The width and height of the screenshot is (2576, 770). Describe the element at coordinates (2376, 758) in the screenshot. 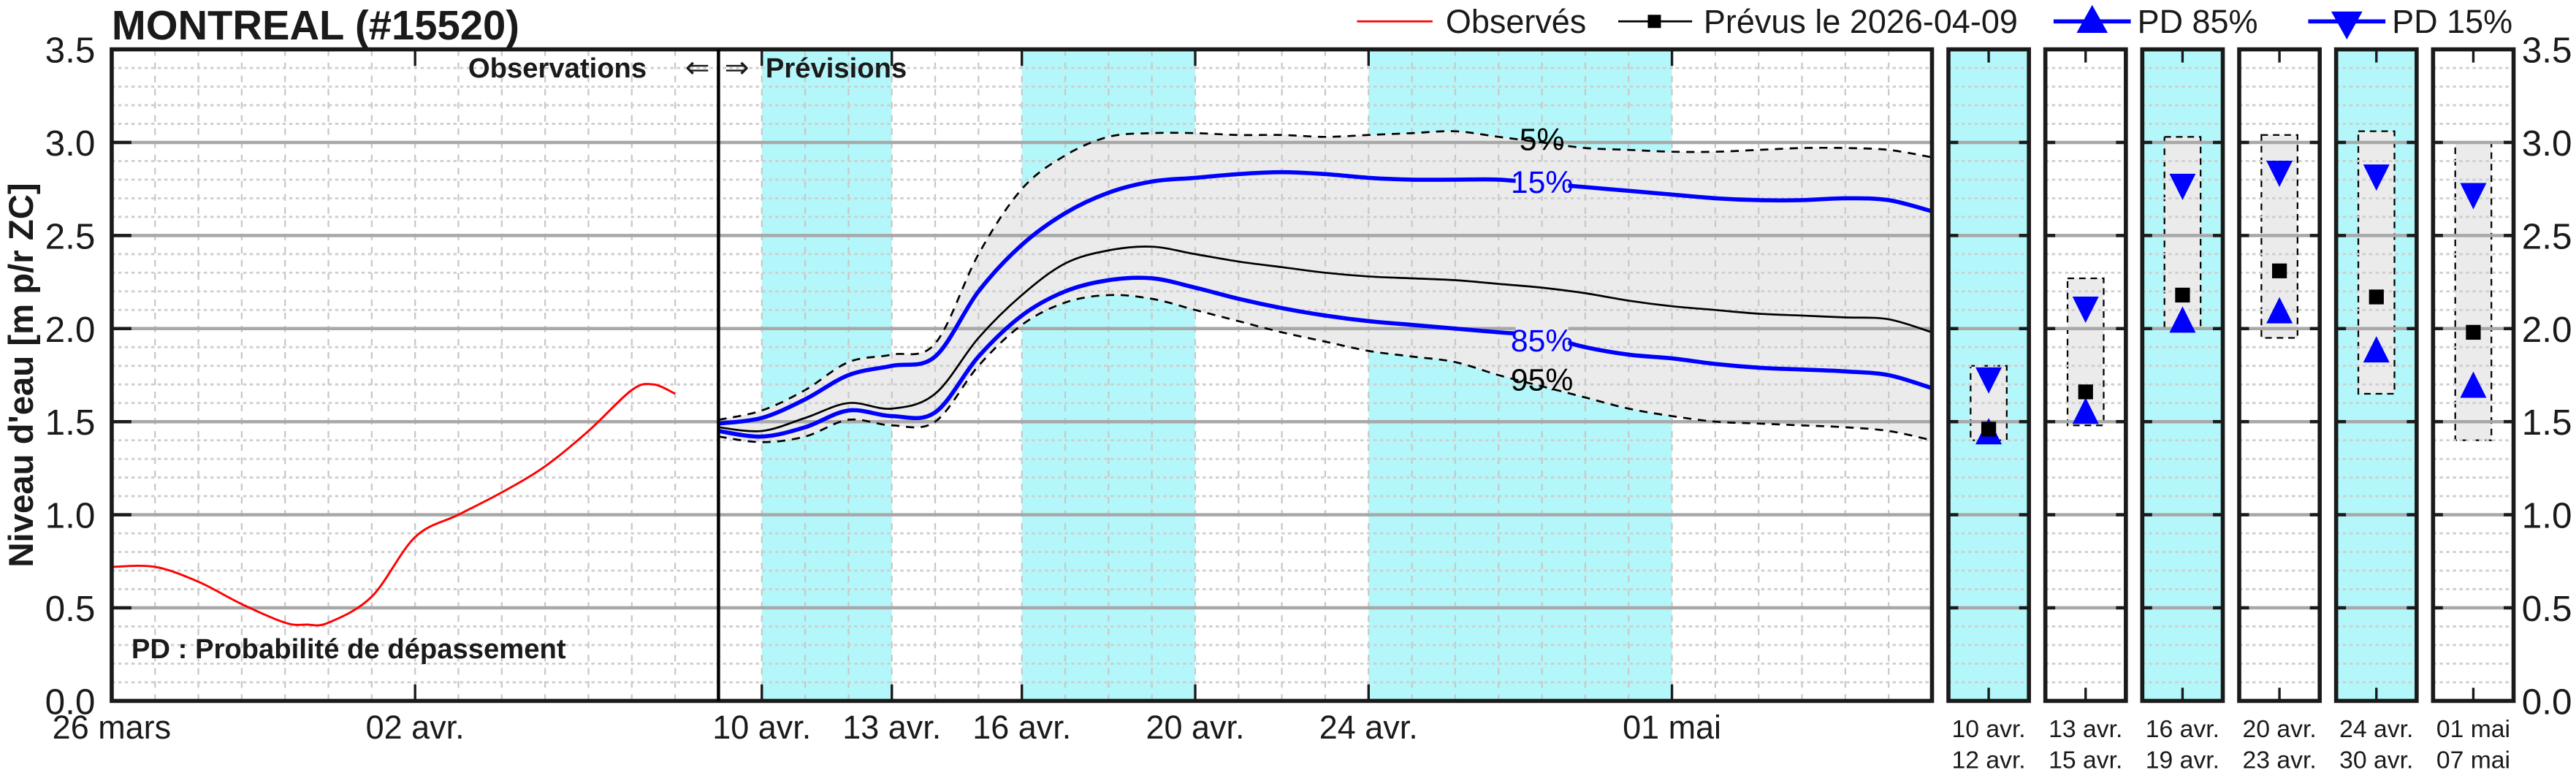

I see `panel-end-label: 30 avr.` at that location.